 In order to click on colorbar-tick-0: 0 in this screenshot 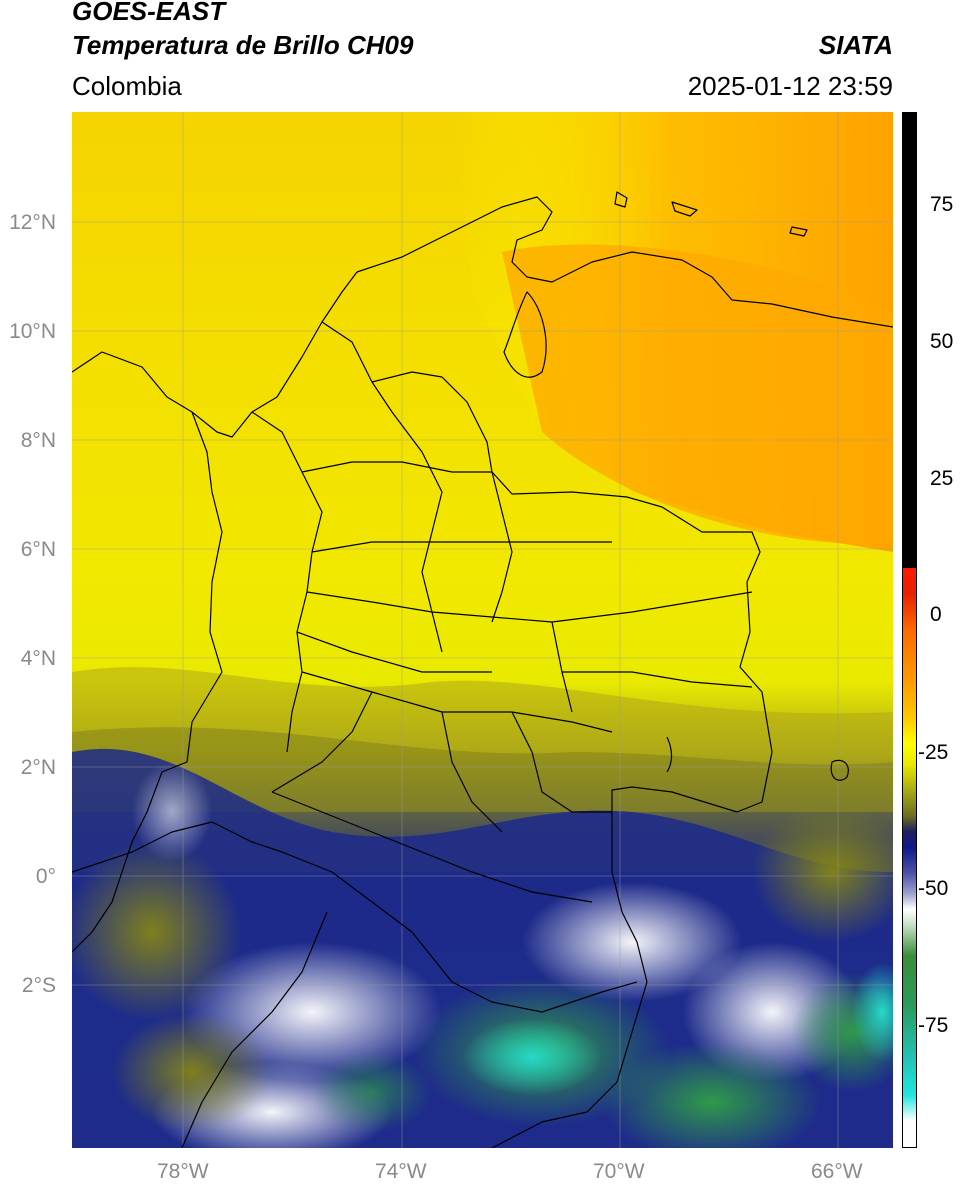, I will do `click(936, 614)`.